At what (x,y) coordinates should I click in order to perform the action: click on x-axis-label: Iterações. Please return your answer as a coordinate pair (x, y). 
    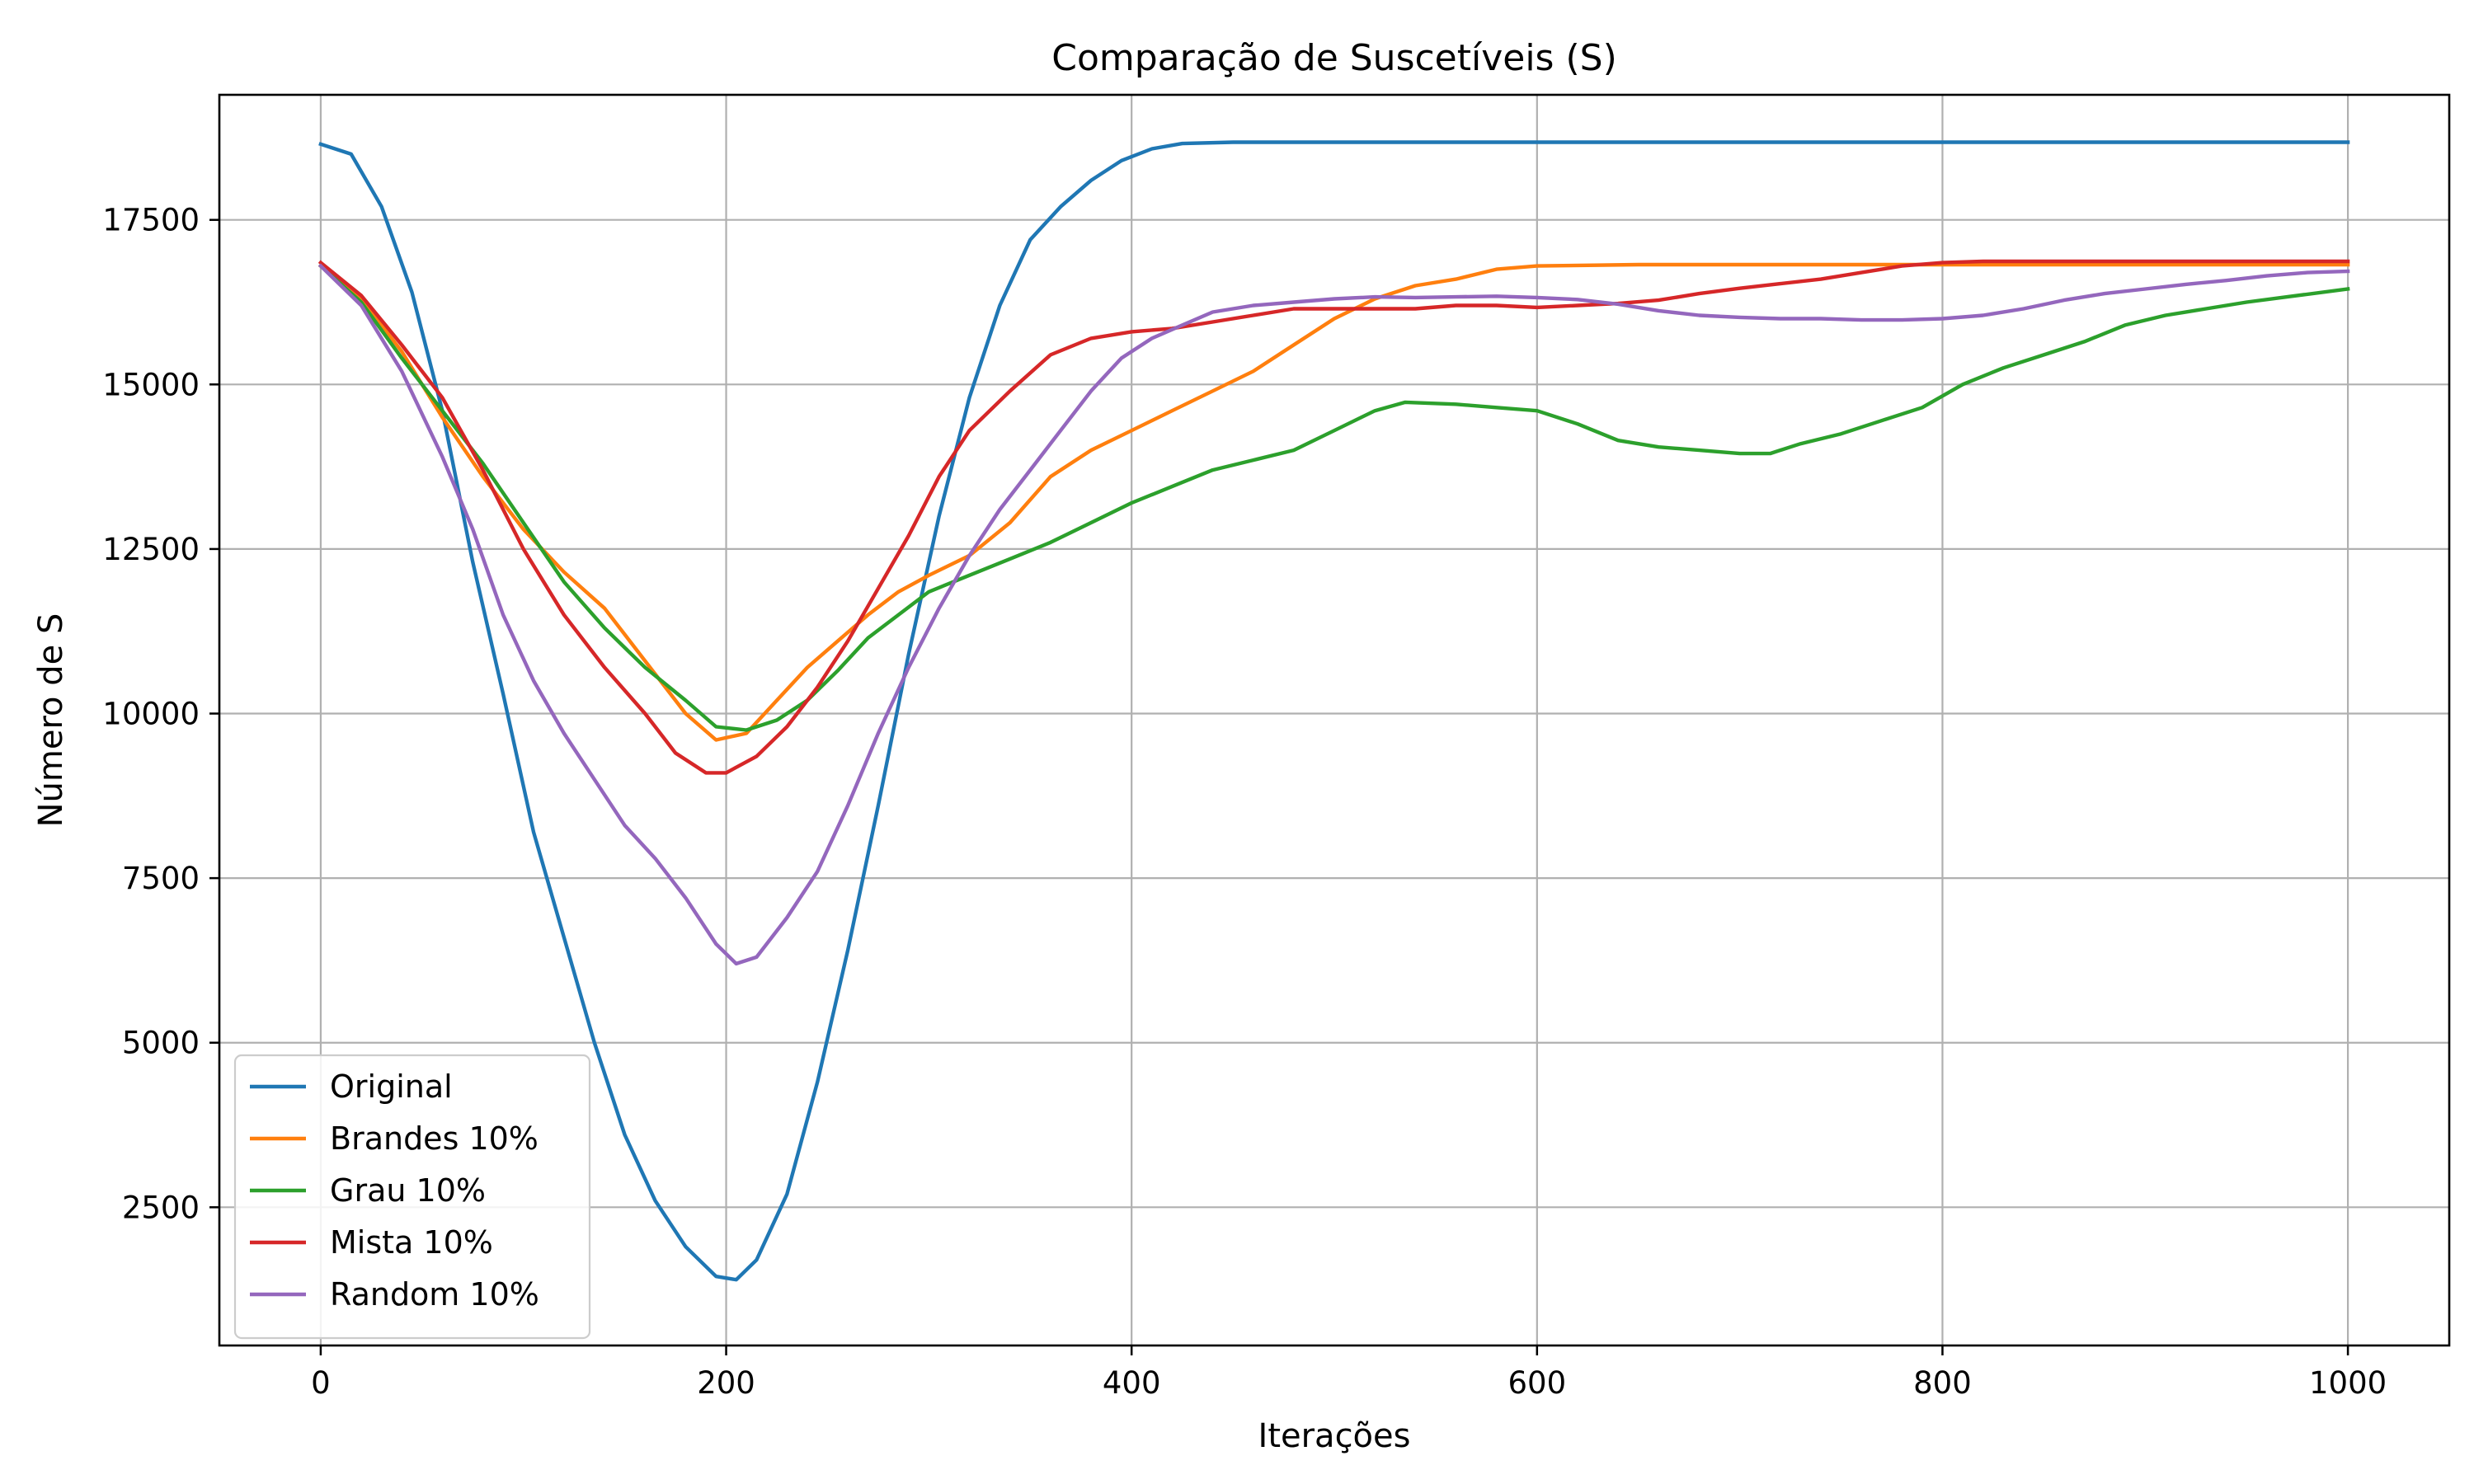
    Looking at the image, I should click on (1334, 1436).